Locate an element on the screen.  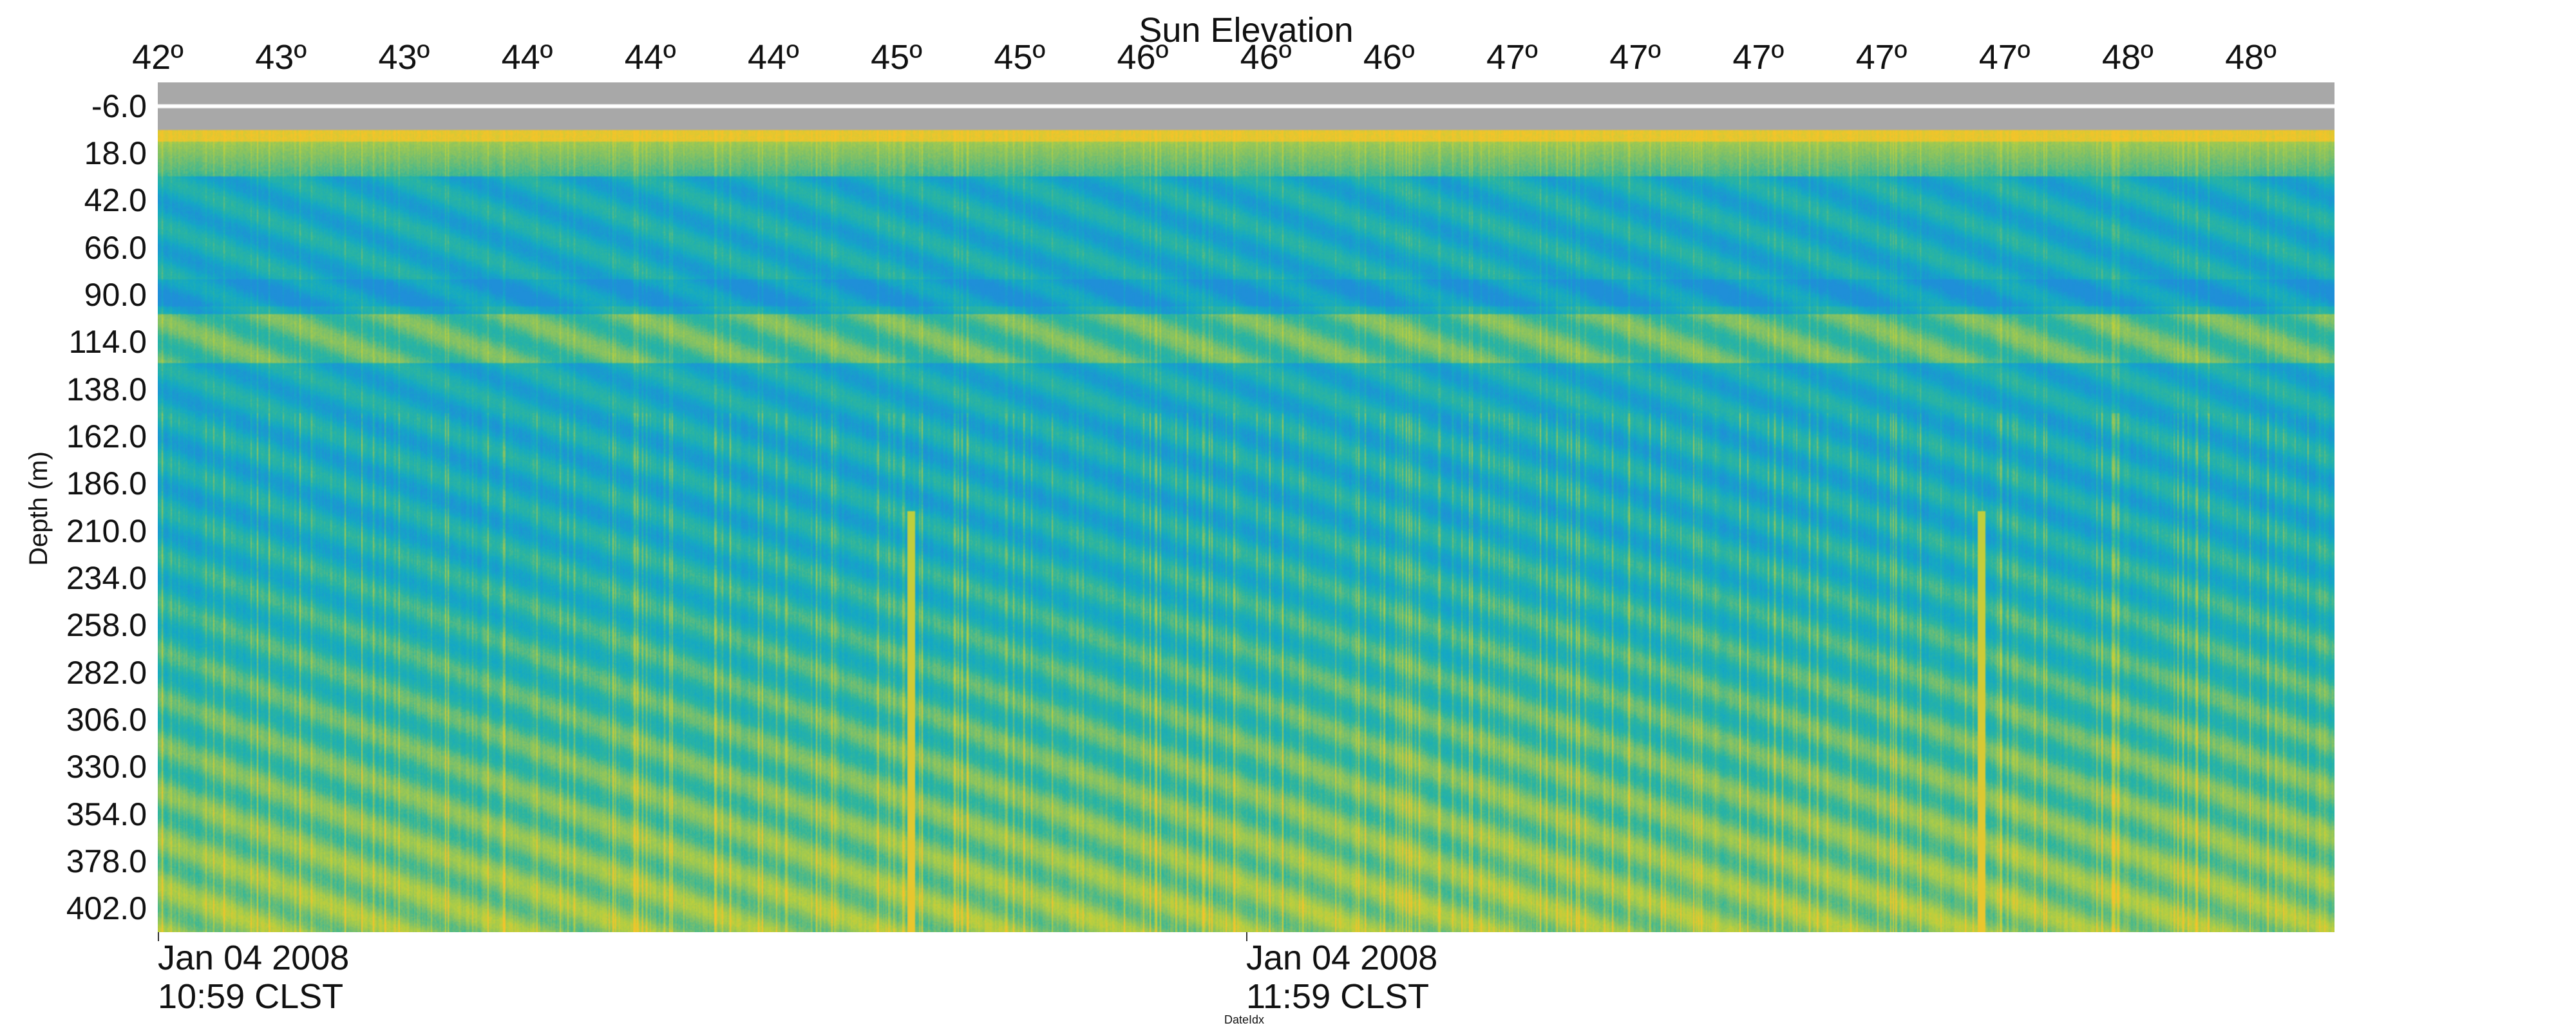
depth-tick-label: 306.0 is located at coordinates (107, 720).